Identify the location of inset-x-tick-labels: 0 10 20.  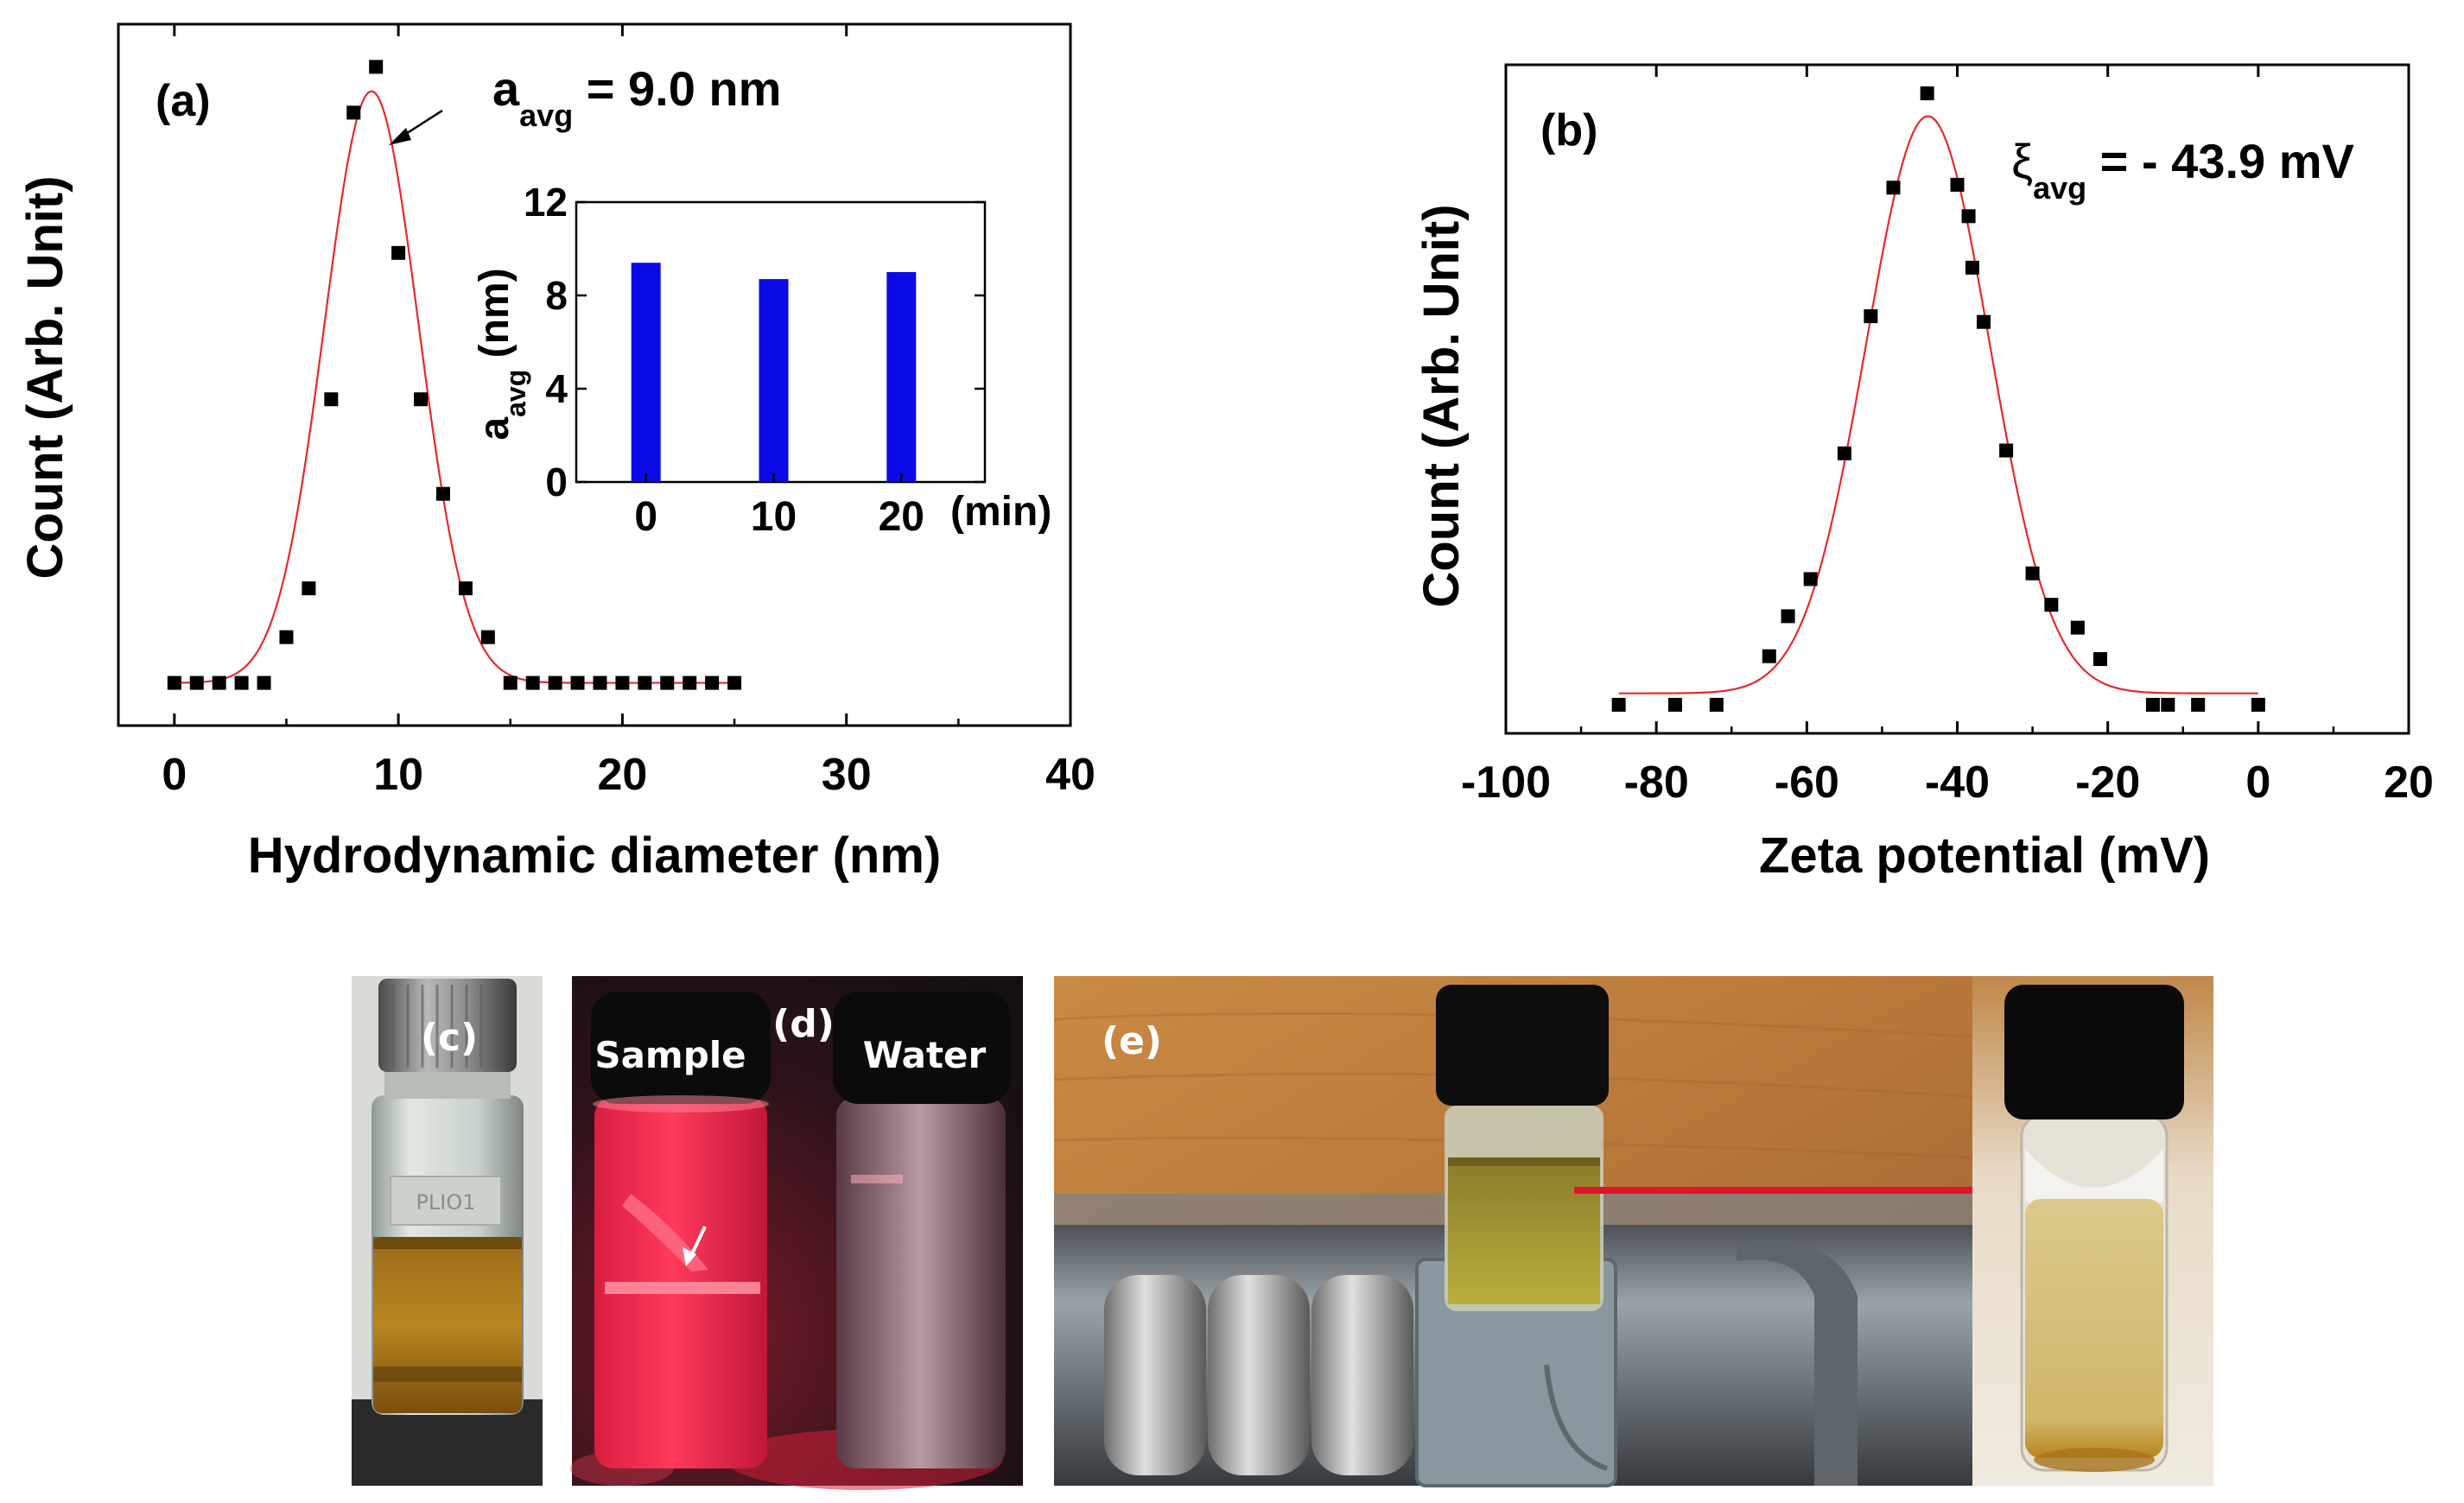
(779, 517).